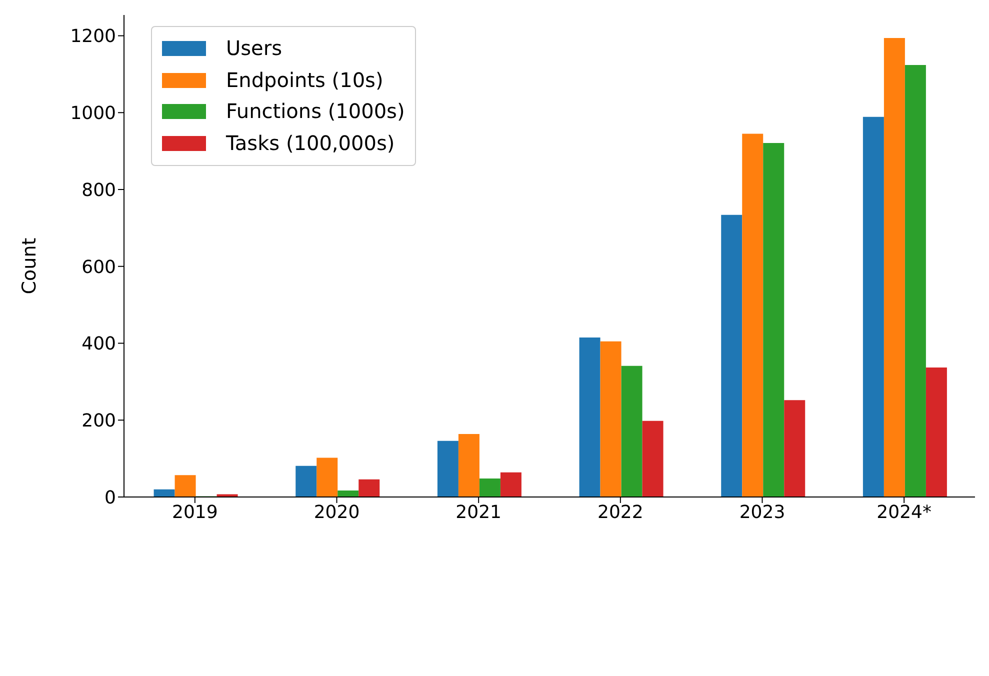 This screenshot has width=989, height=676. Describe the element at coordinates (110, 497) in the screenshot. I see `y-tick-label: 0` at that location.